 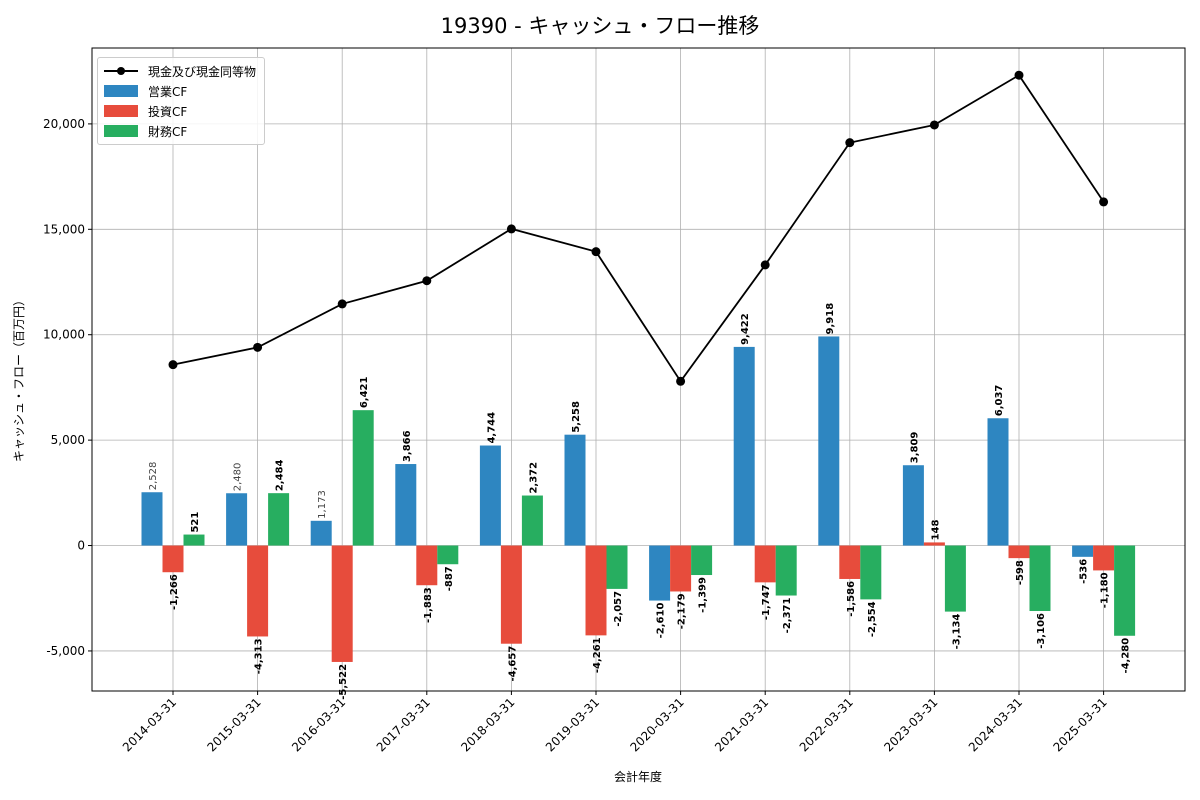 I want to click on legend-item-operating-cf: 営業CF, so click(x=180, y=91).